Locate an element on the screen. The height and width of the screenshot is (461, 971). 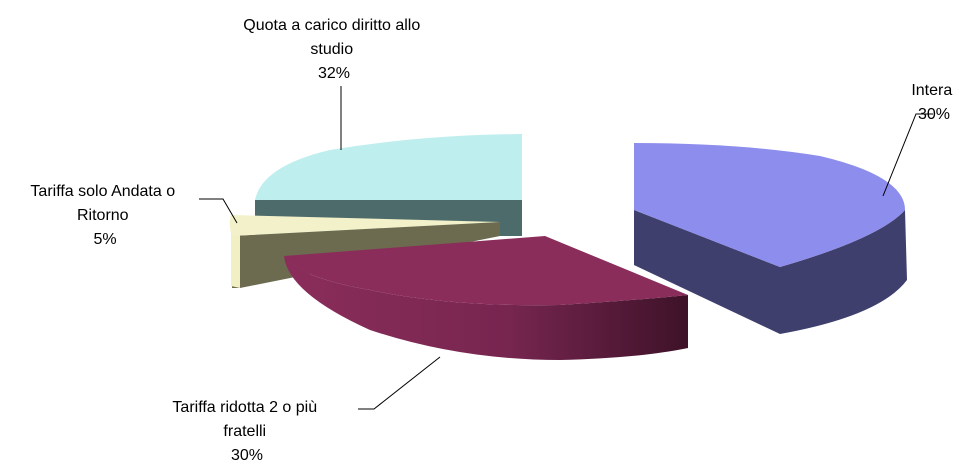
label-quota-diritto-studio: Quota a carico diritto allo studio 32% is located at coordinates (333, 49).